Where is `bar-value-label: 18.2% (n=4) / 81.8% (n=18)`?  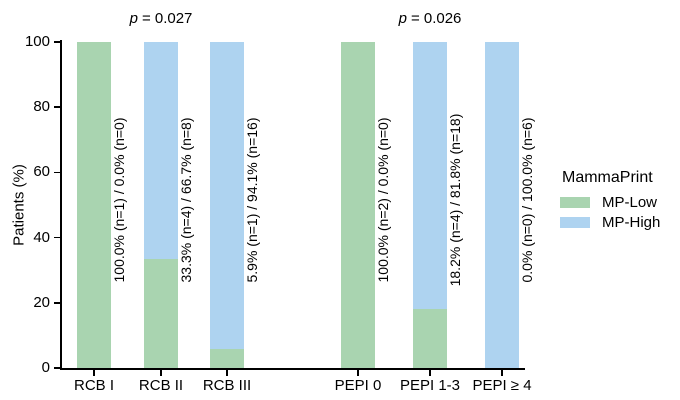 bar-value-label: 18.2% (n=4) / 81.8% (n=18) is located at coordinates (455, 200).